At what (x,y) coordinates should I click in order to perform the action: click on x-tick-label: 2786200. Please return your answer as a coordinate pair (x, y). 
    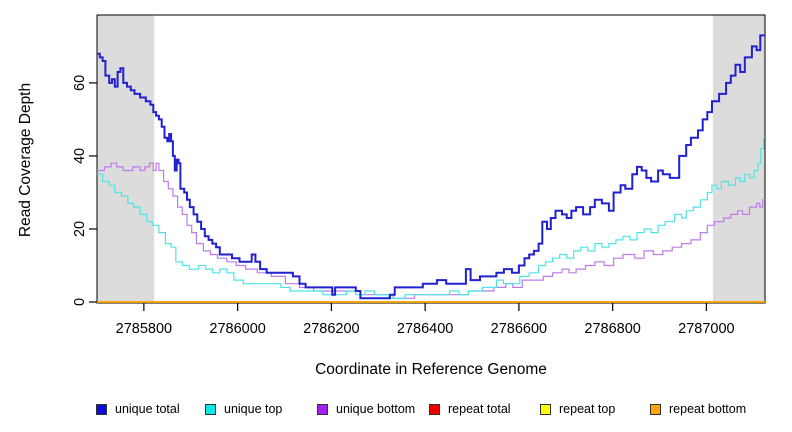
    Looking at the image, I should click on (331, 329).